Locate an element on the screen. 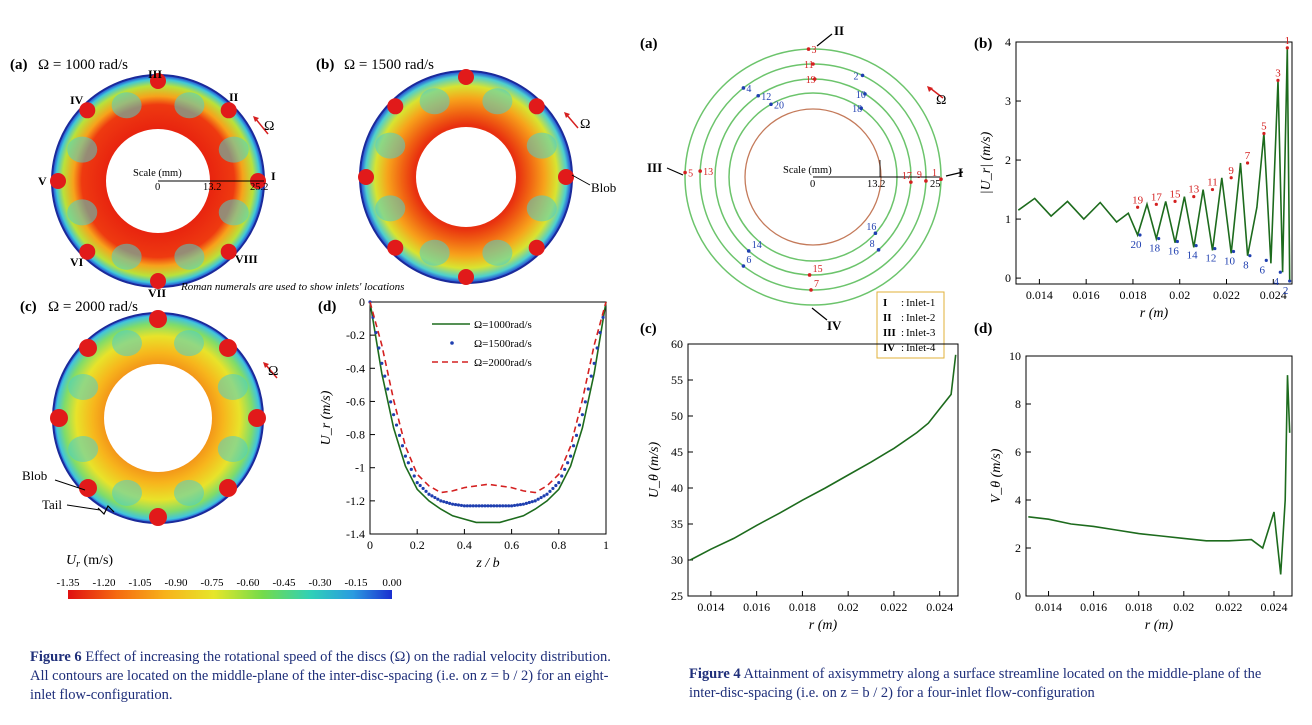 Image resolution: width=1312 pixels, height=725 pixels. fig4-panel-a-label: (a) is located at coordinates (649, 44).